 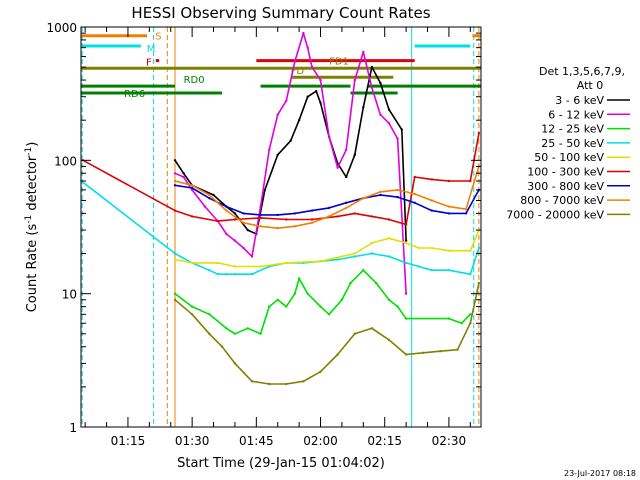 I want to click on legend-label-7: 800 - 7000 keV, so click(x=562, y=200).